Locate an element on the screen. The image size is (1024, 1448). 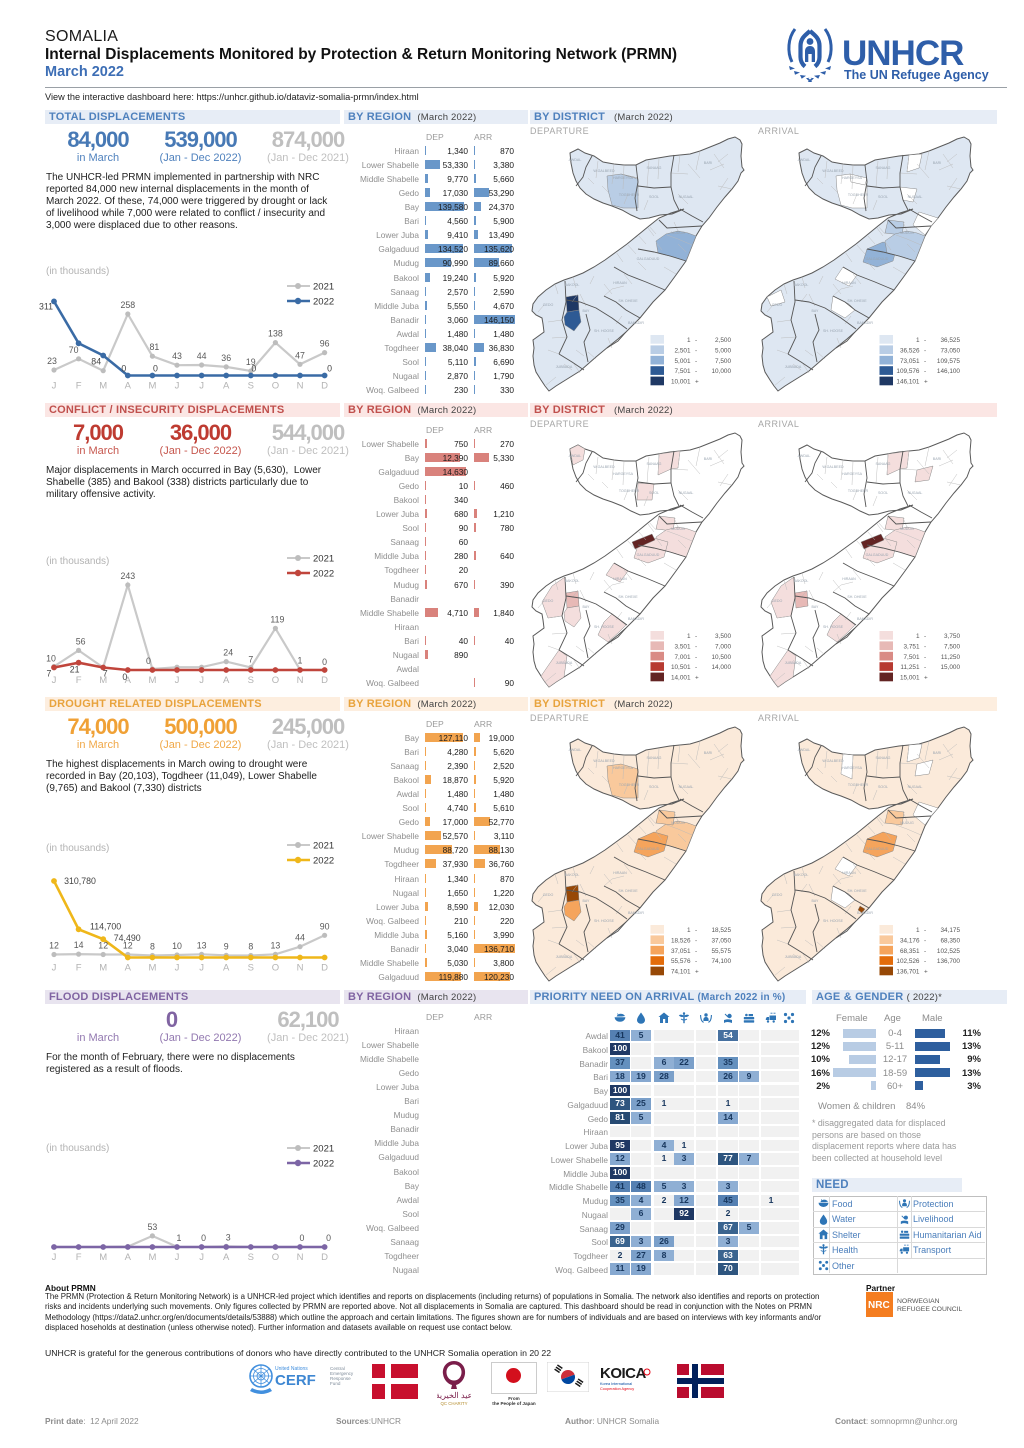
svg-text: 310,780 is located at coordinates (80, 881).